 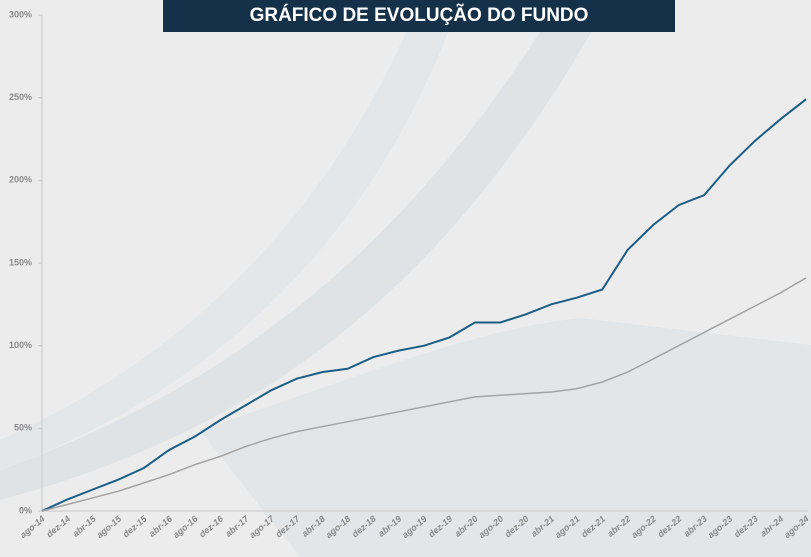 I want to click on chart-title: GRÁFICO DE EVOLUÇÃO DO FUNDO, so click(x=419, y=15).